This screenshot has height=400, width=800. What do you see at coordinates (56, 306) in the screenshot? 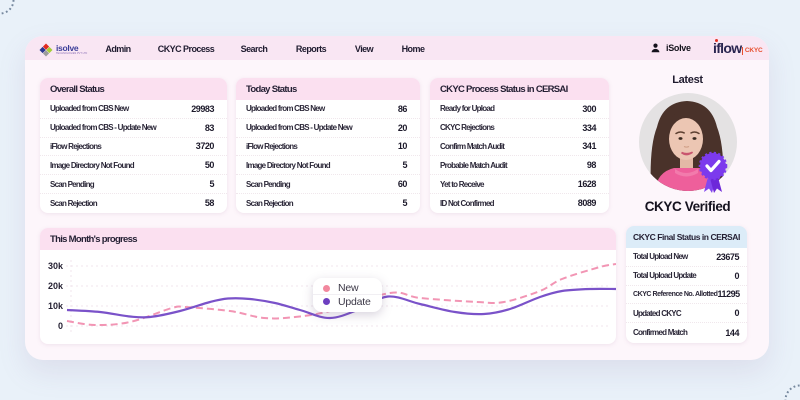
I see `svg-text: 10k` at bounding box center [56, 306].